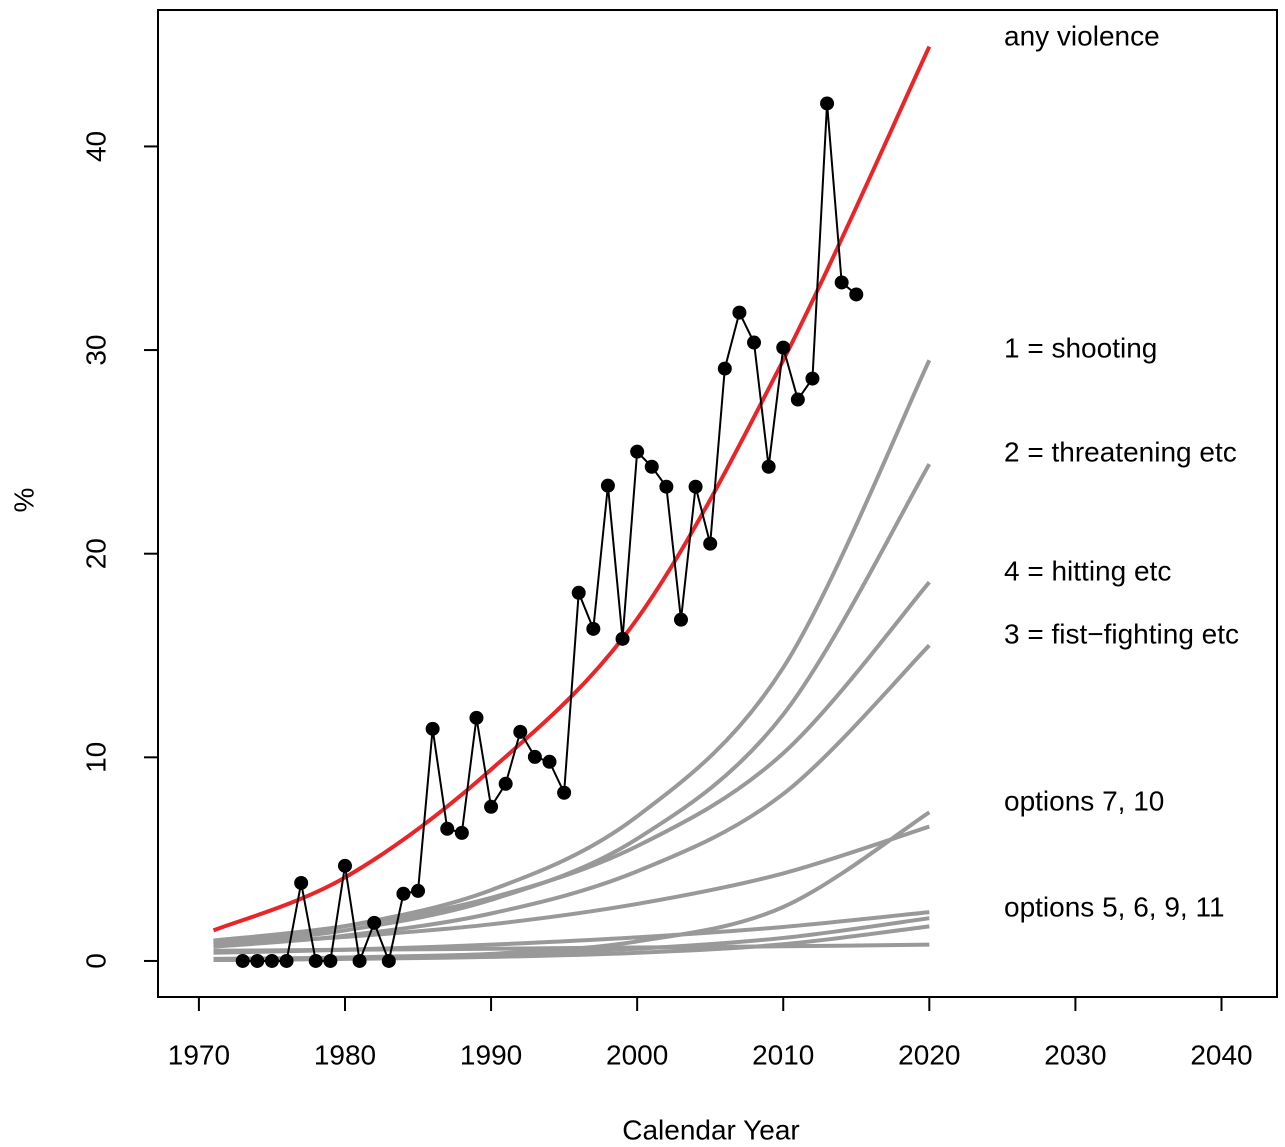  What do you see at coordinates (95, 757) in the screenshot?
I see `y-tick-label: 10` at bounding box center [95, 757].